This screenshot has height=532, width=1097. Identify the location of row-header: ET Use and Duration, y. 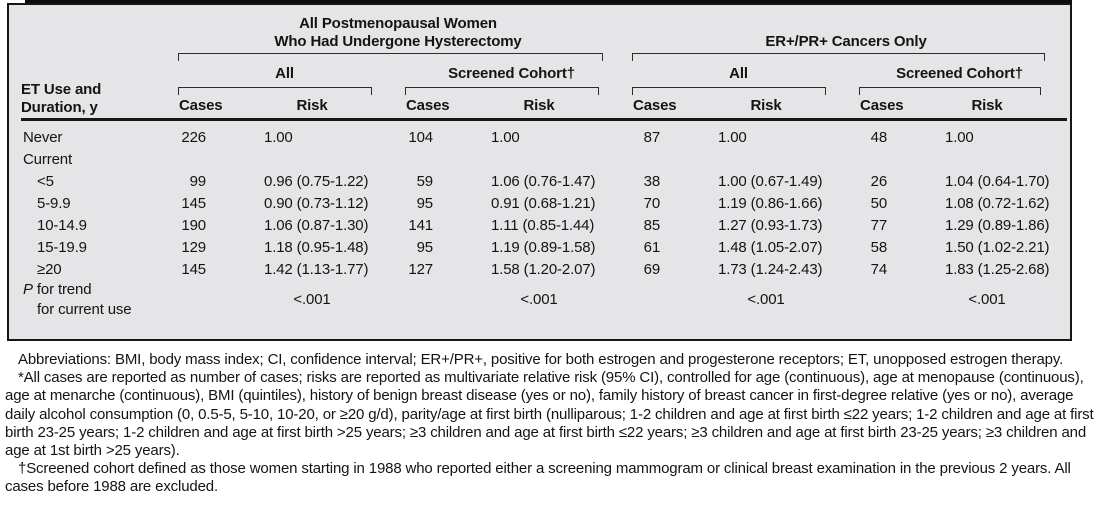
(96, 68).